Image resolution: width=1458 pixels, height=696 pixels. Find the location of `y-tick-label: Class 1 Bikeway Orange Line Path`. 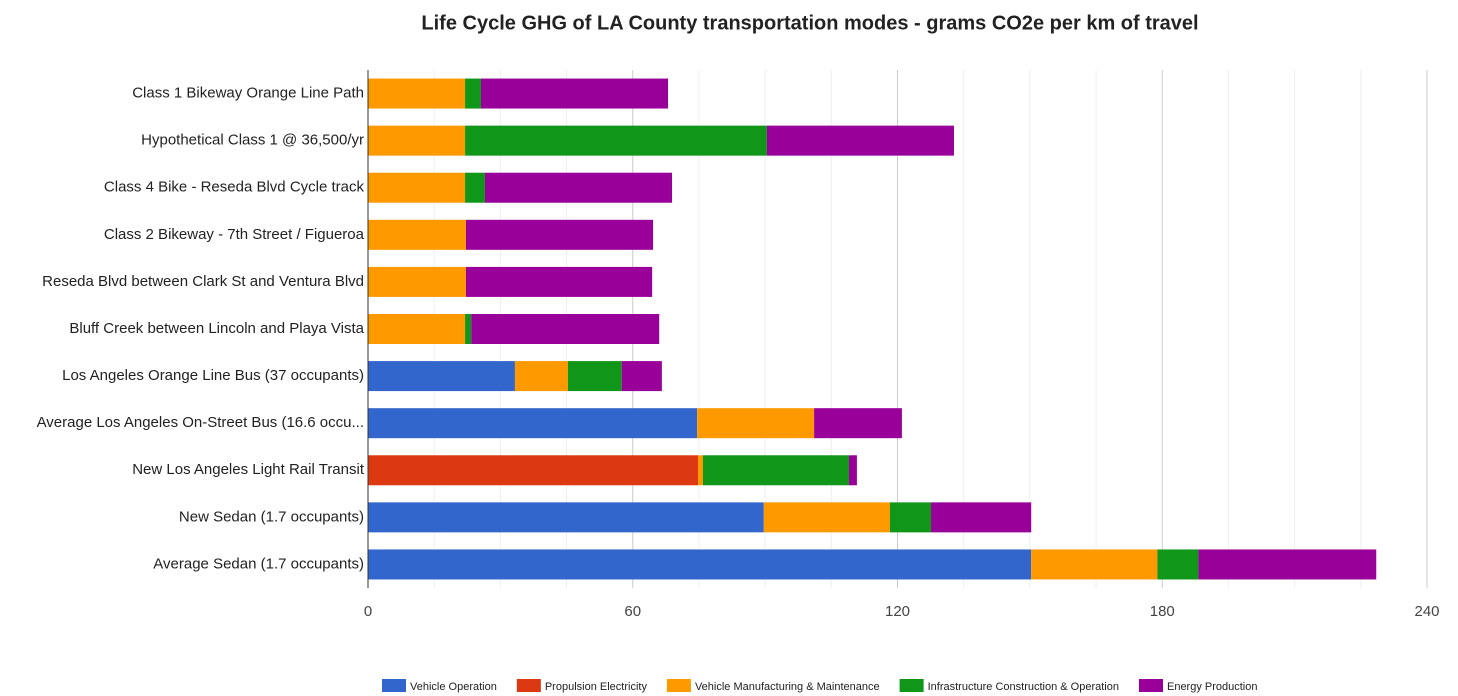

y-tick-label: Class 1 Bikeway Orange Line Path is located at coordinates (248, 93).